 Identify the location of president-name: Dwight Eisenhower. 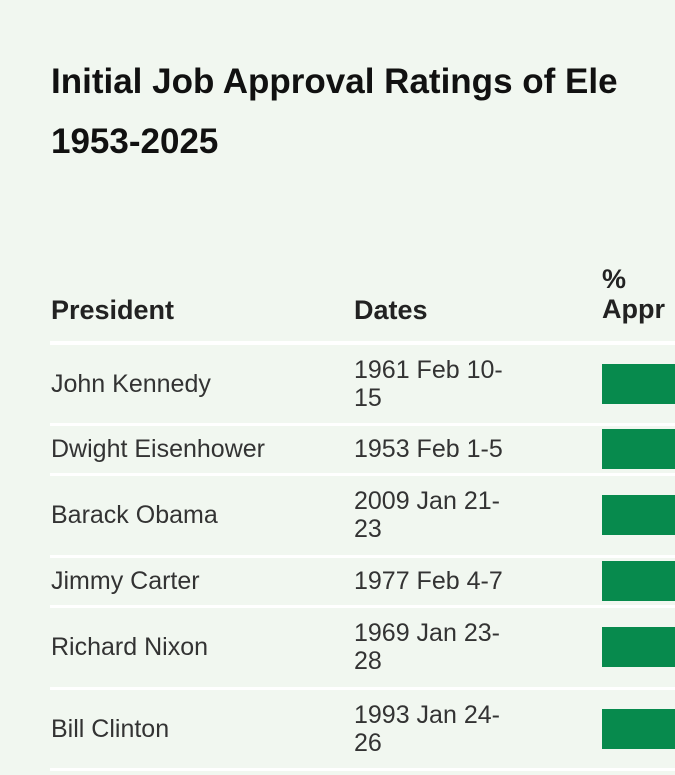
(158, 449).